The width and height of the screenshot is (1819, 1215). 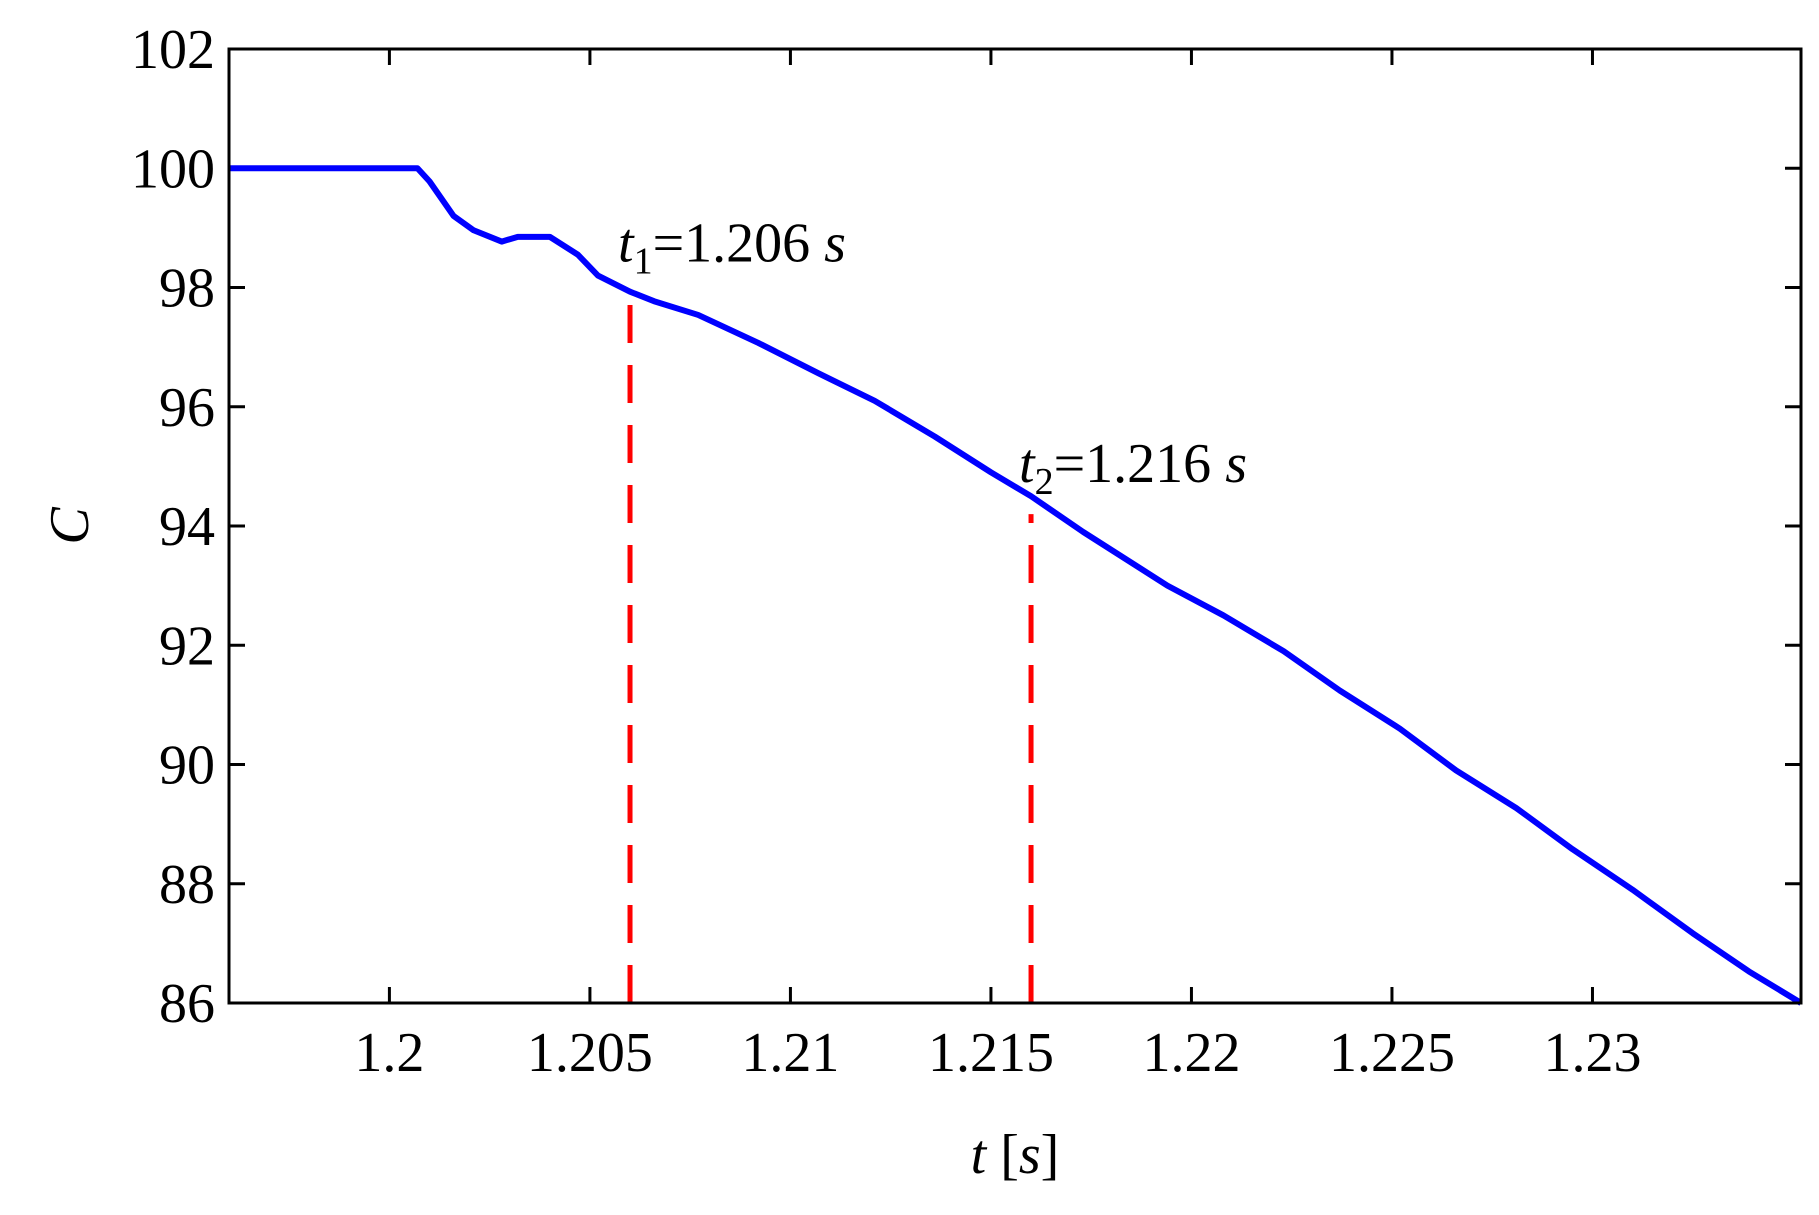 I want to click on x-tick-label: 1.2, so click(x=389, y=1053).